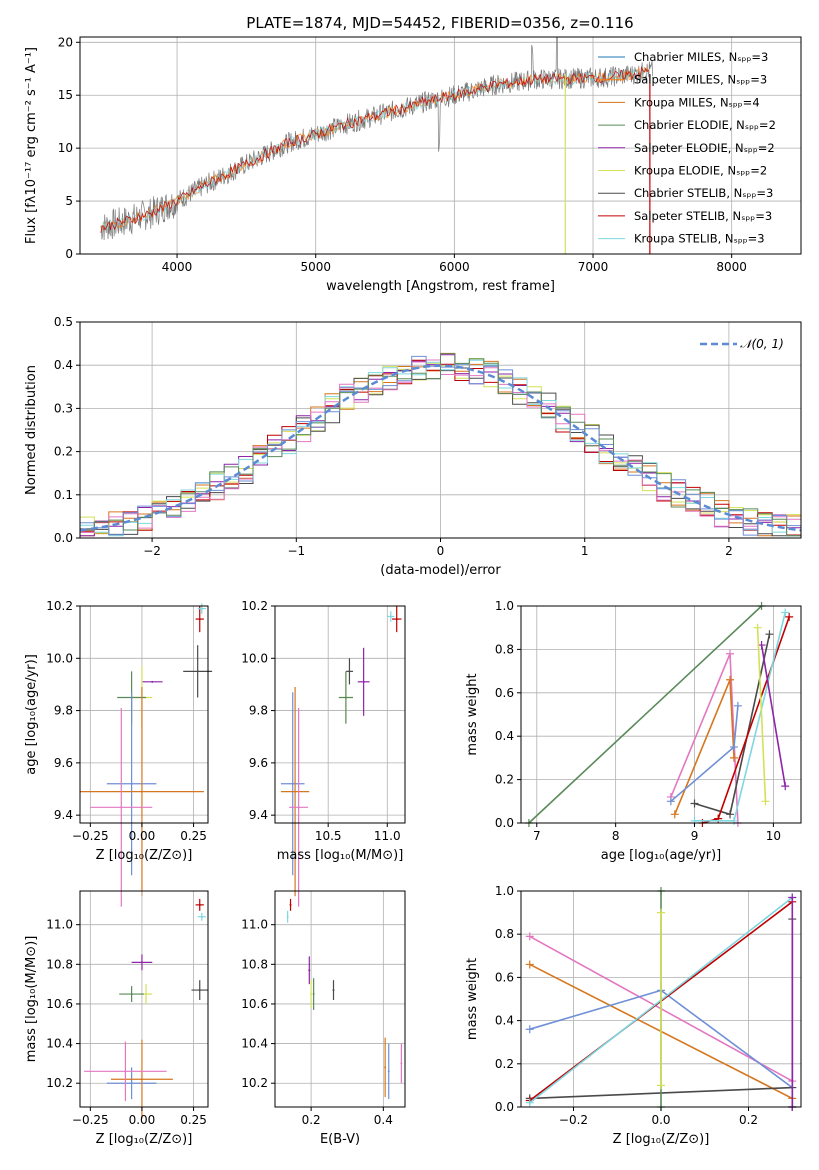  What do you see at coordinates (254, 925) in the screenshot?
I see `mass_vs_ebv-ytick-label: 11.0` at bounding box center [254, 925].